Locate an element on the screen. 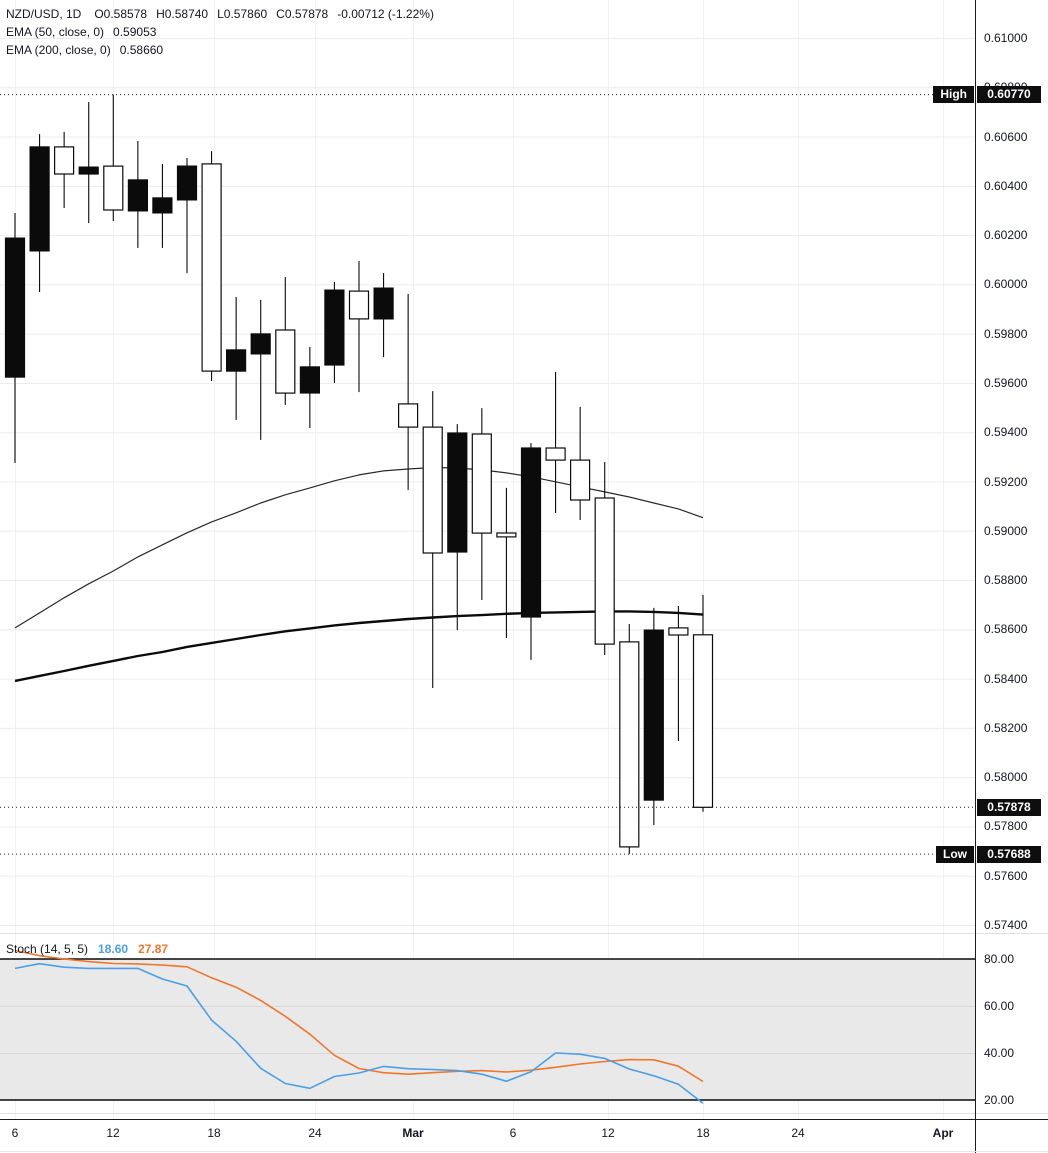  time-axis-label: Apr is located at coordinates (943, 1133).